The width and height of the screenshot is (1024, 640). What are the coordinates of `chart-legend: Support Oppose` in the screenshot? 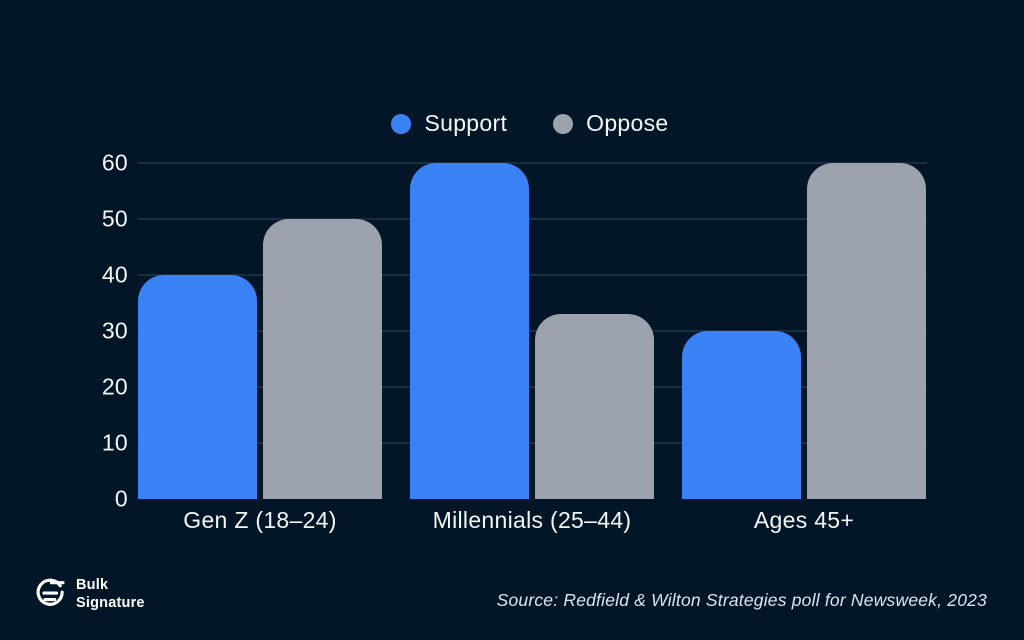 It's located at (521, 123).